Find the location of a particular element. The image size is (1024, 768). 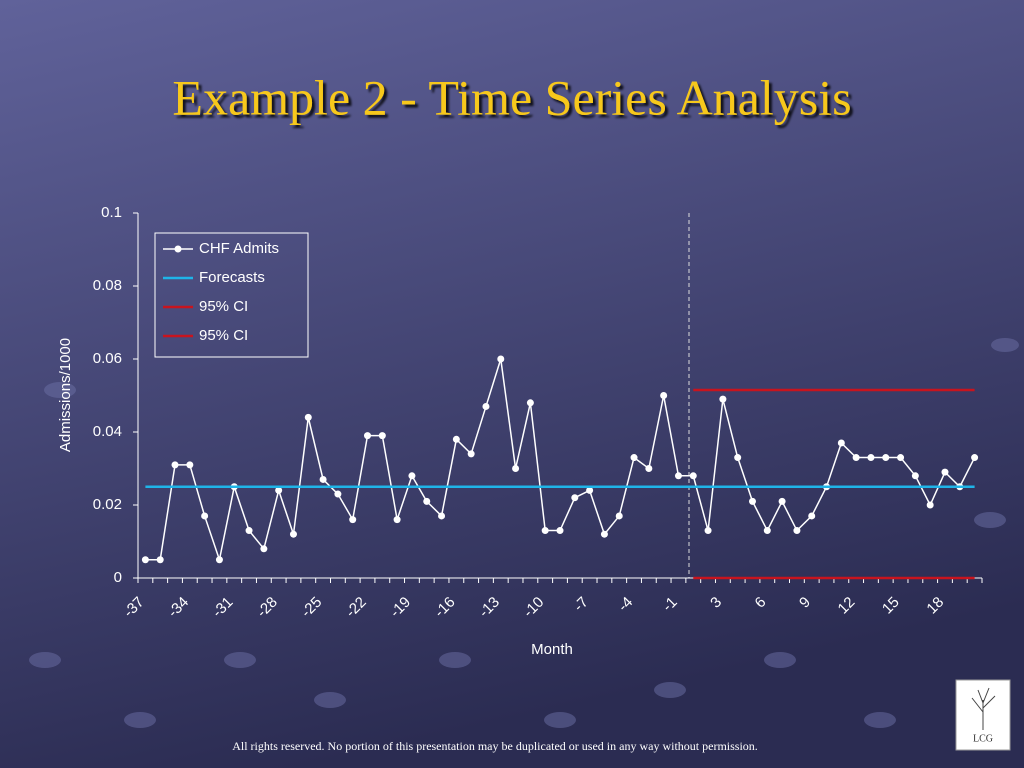

legend-marker is located at coordinates (178, 249).